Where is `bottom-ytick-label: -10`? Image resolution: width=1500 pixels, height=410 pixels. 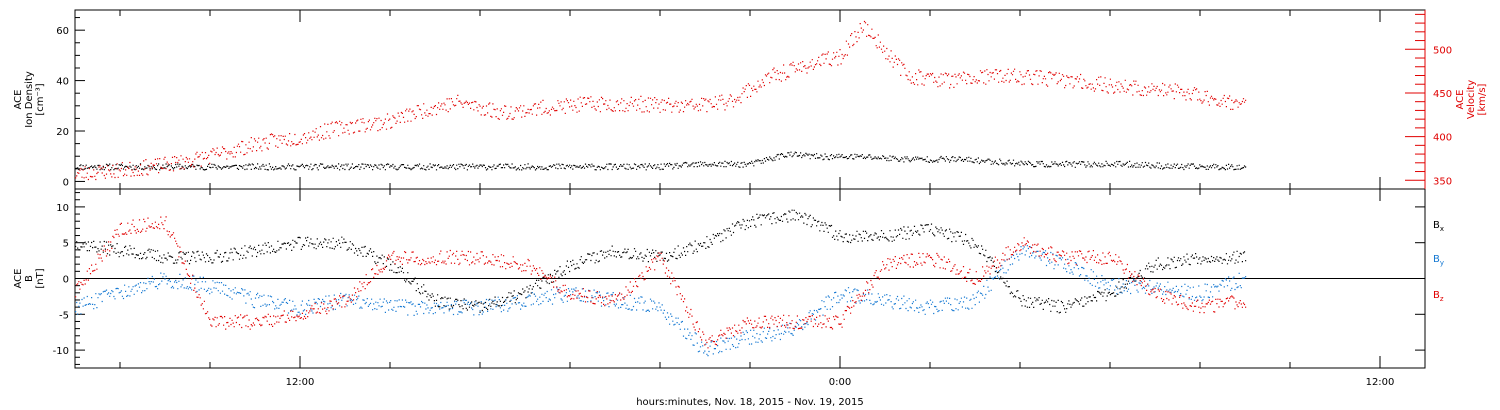 bottom-ytick-label: -10 is located at coordinates (61, 351).